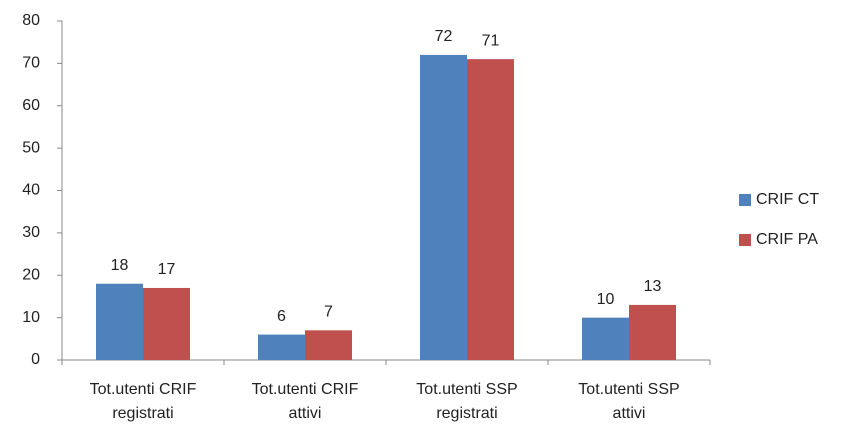  I want to click on data-label: 17, so click(167, 269).